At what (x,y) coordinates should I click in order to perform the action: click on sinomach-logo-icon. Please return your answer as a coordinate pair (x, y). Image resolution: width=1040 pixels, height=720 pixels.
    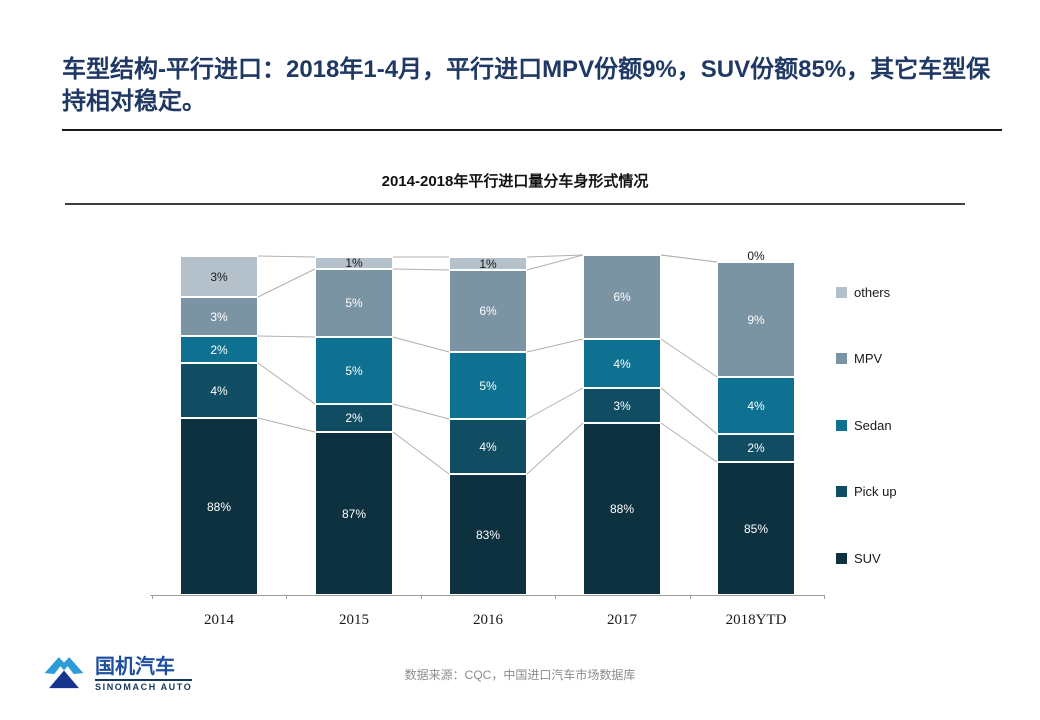
    Looking at the image, I should click on (64, 673).